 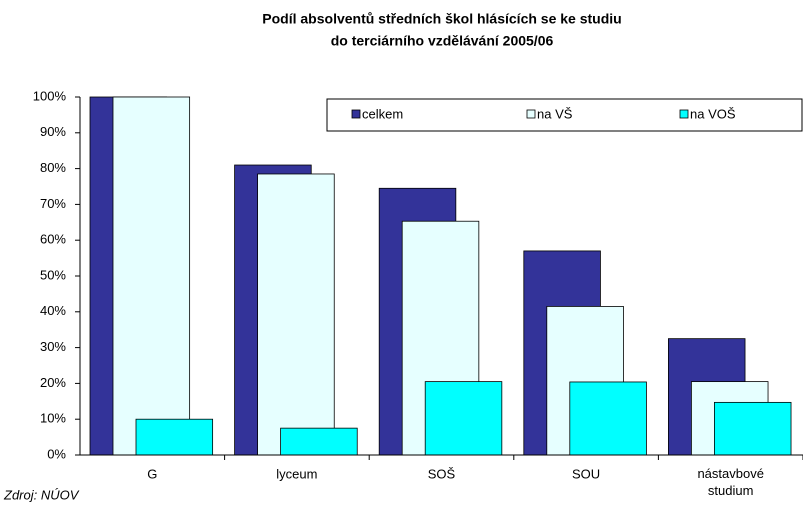 I want to click on y-tick-label: 90%, so click(x=53, y=131).